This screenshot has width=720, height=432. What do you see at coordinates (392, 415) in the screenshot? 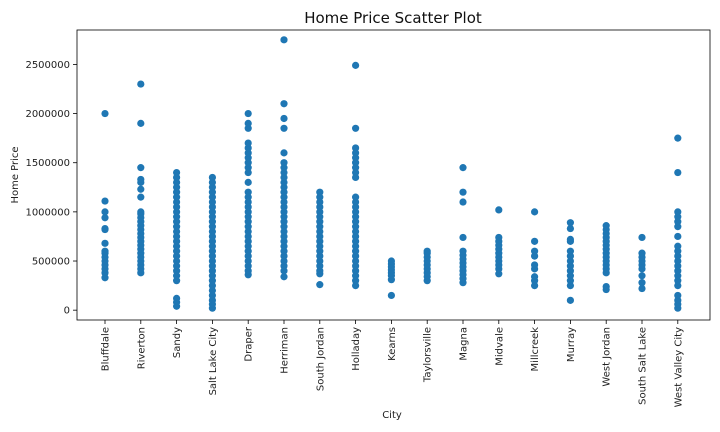
I see `x-axis-label: City` at bounding box center [392, 415].